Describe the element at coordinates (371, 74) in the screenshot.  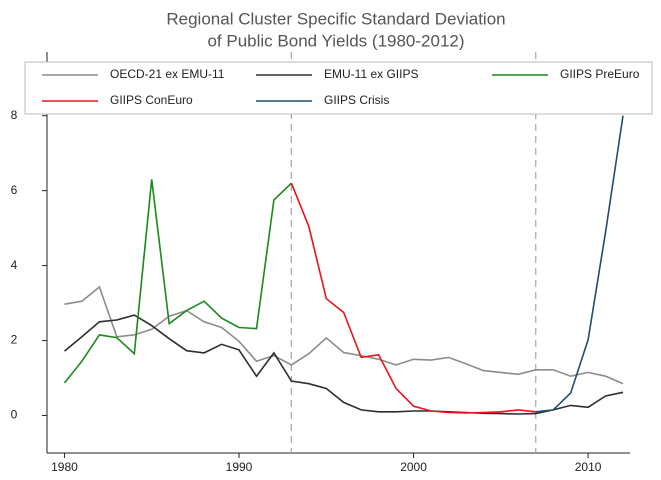
I see `legend-label: EMU-11 ex GIIPS` at that location.